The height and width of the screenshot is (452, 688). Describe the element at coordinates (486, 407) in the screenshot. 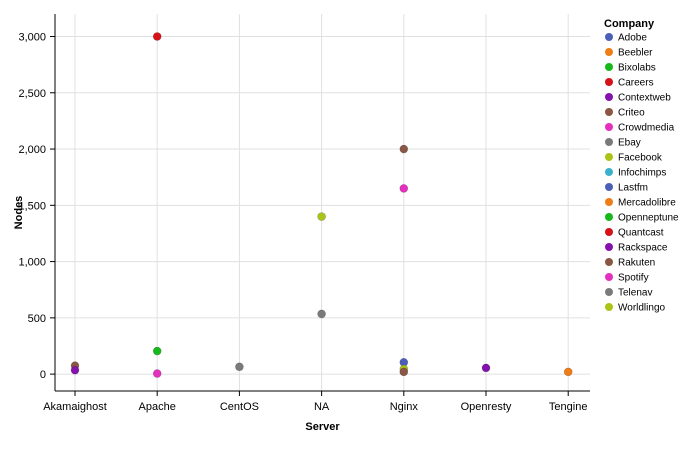

I see `x-tick-label: Openresty` at that location.